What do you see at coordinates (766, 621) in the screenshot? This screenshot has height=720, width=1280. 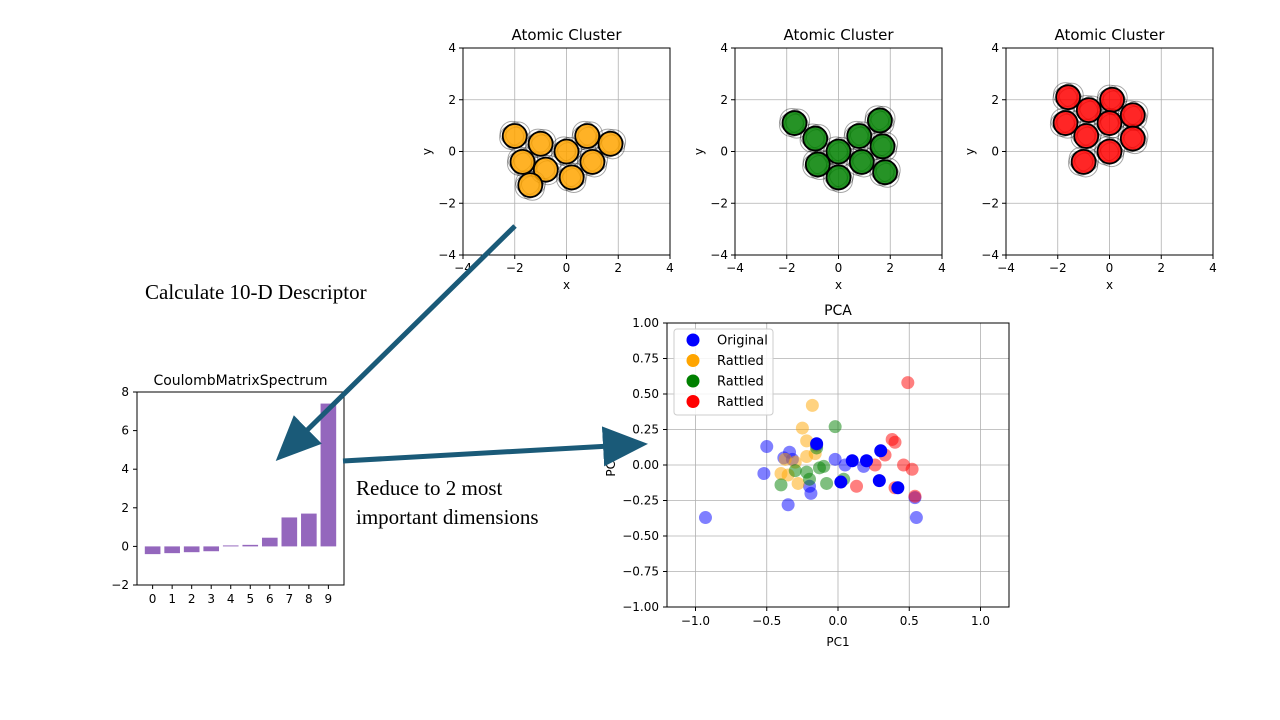 I see `x-tick-label: −0.5` at bounding box center [766, 621].